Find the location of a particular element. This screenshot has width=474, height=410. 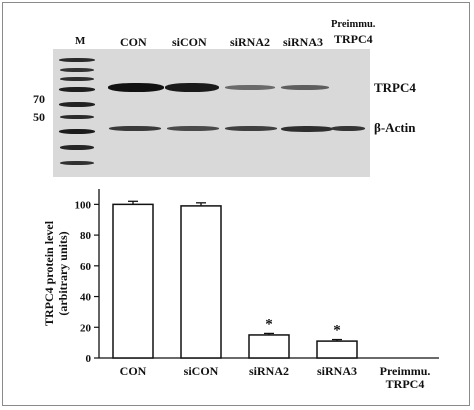

actin-band-preimmune is located at coordinates (348, 128).